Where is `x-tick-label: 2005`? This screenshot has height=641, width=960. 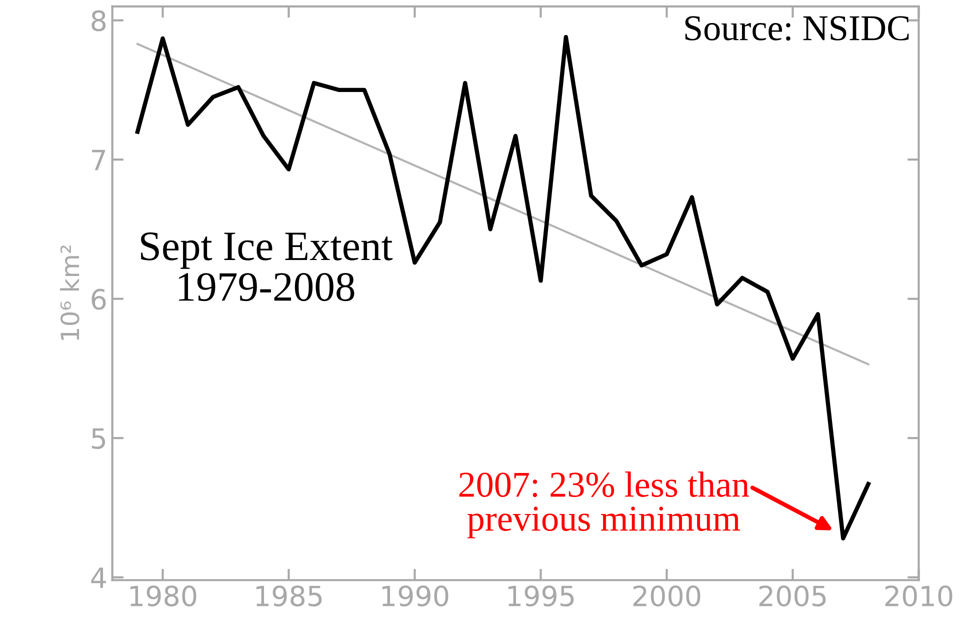 x-tick-label: 2005 is located at coordinates (792, 595).